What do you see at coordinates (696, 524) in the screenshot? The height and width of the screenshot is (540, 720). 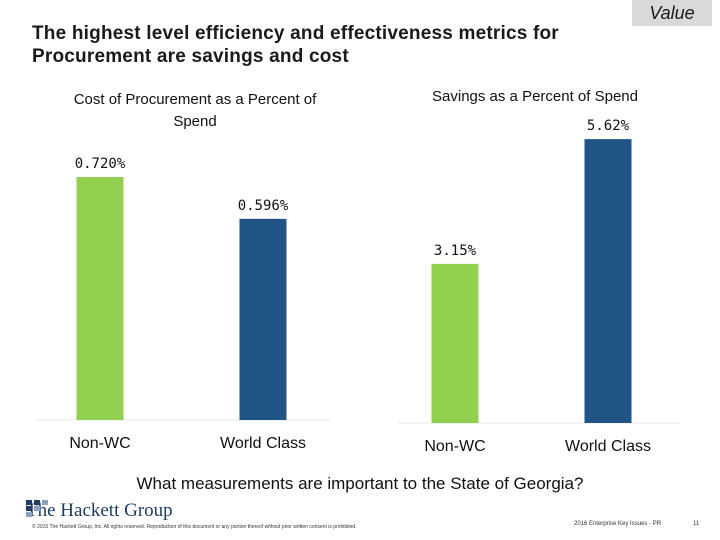 I see `page-number: 11` at bounding box center [696, 524].